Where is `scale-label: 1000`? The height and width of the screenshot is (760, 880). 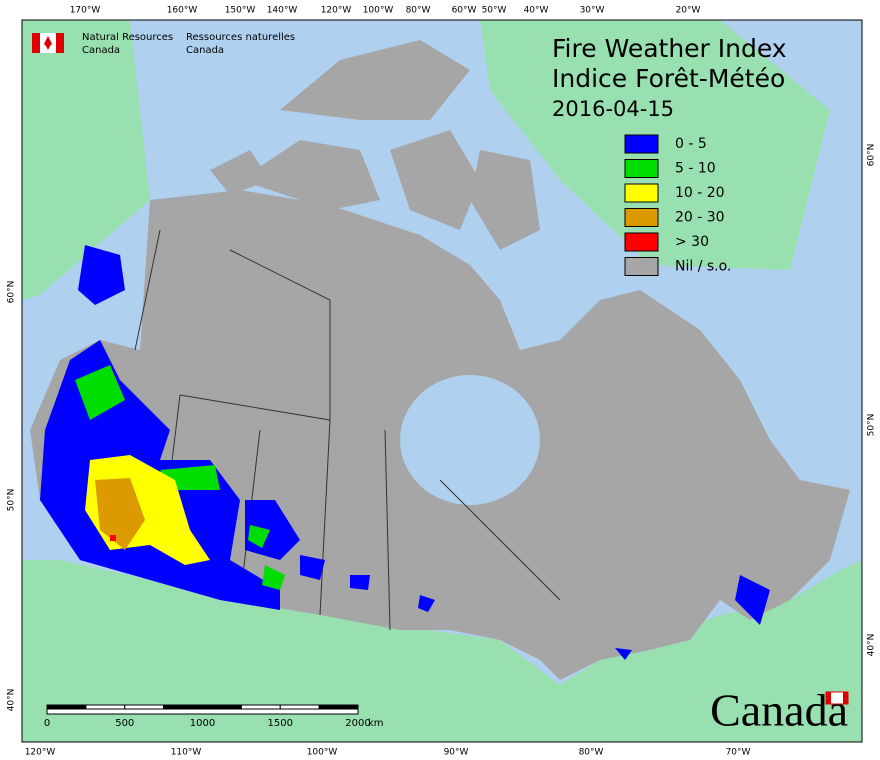
scale-label: 1000 is located at coordinates (202, 723).